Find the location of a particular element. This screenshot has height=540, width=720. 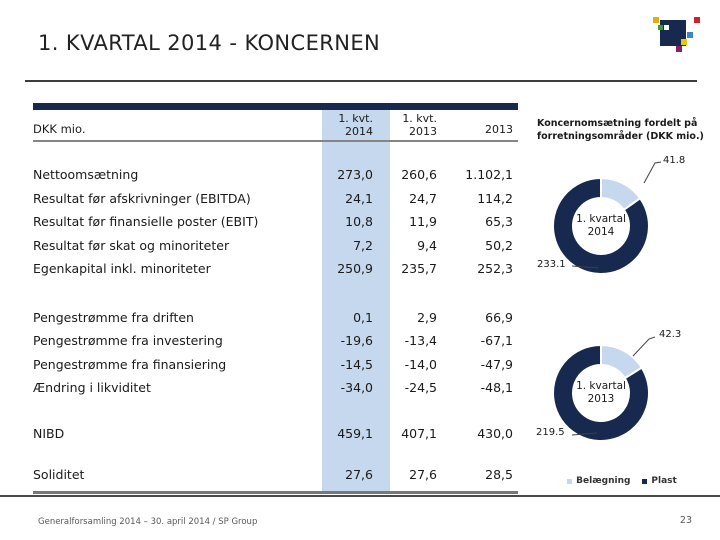

table-row: Pengestrømme fra driften 0,1 2,9 66,9 is located at coordinates (275, 318).